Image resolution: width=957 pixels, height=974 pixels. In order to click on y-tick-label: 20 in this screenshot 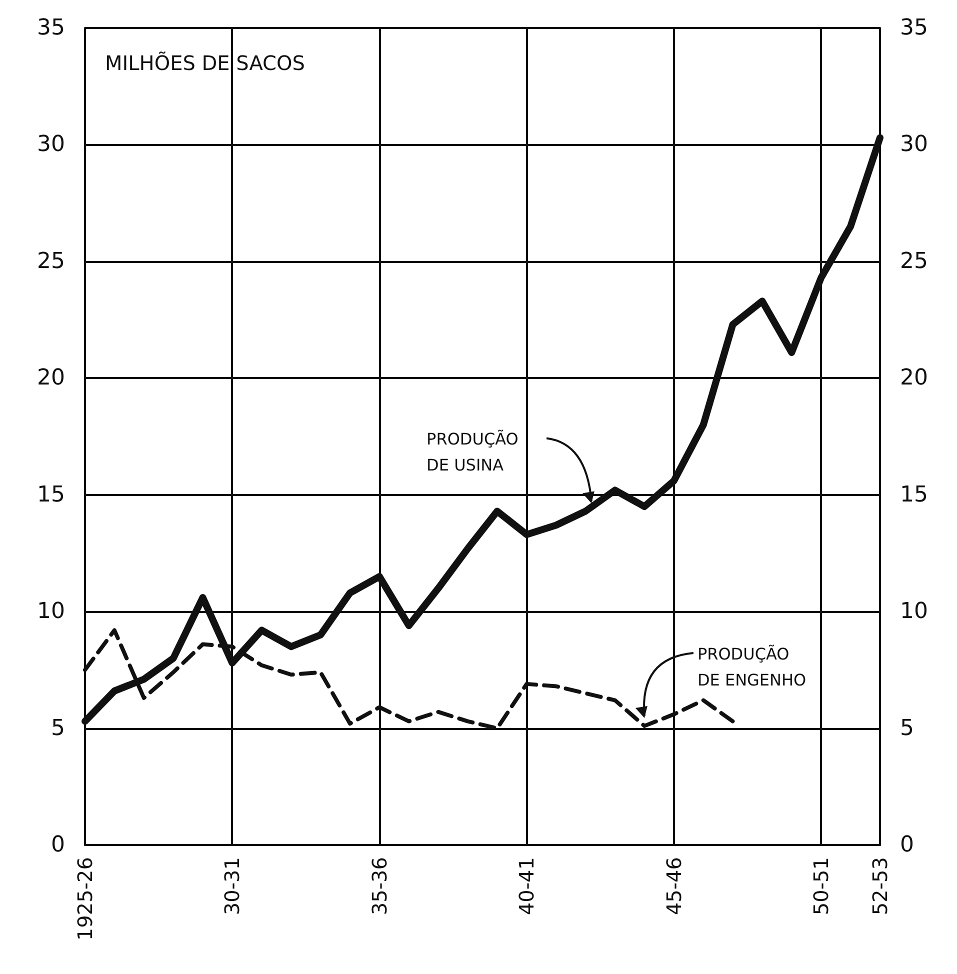, I will do `click(51, 378)`.